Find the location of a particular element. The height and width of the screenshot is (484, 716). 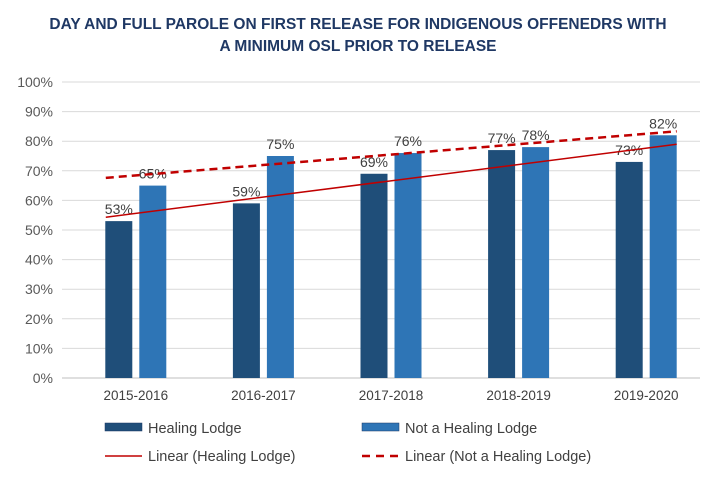

data-label: 78% is located at coordinates (536, 135).